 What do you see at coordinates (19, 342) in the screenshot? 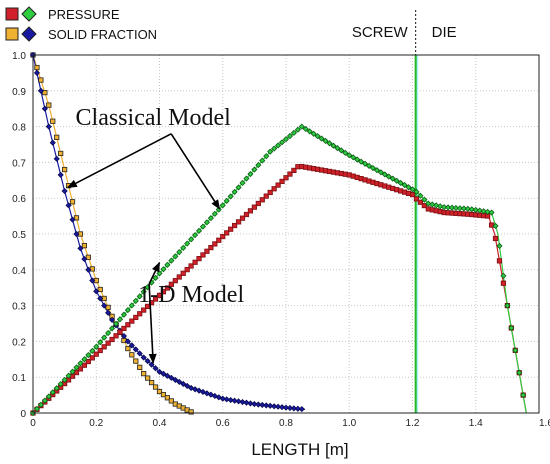
I see `y-tick-label: 0.2` at bounding box center [19, 342].